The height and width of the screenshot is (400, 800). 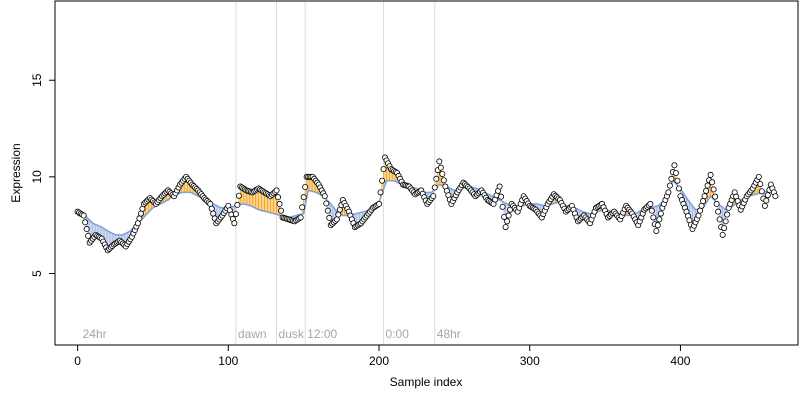 What do you see at coordinates (426, 382) in the screenshot?
I see `x-axis-title: Sample index` at bounding box center [426, 382].